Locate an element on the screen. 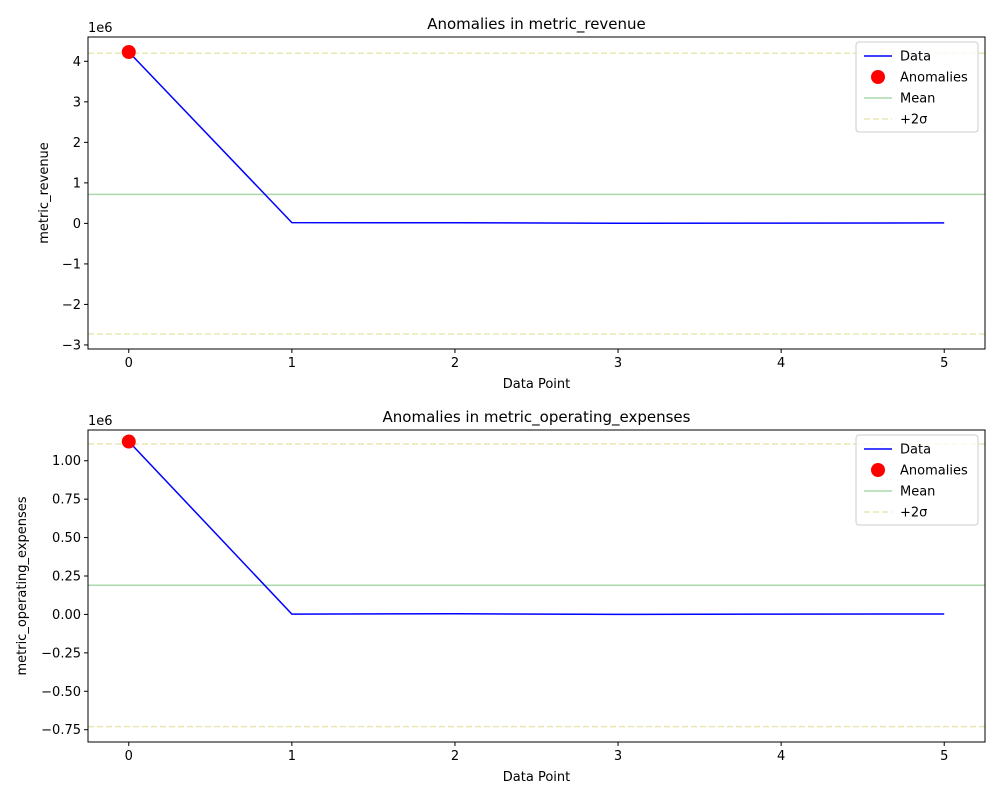 This screenshot has width=1000, height=804. y-tick-label: 1 is located at coordinates (77, 183).